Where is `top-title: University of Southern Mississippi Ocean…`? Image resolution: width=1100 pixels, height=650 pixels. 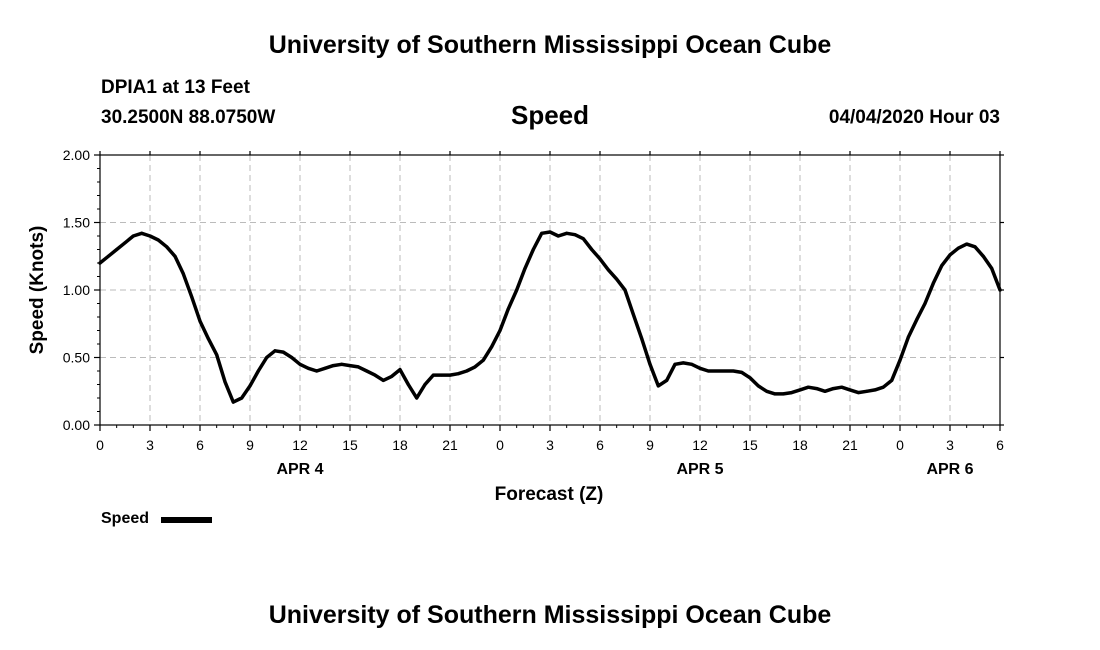
top-title: University of Southern Mississippi Ocean… is located at coordinates (550, 45).